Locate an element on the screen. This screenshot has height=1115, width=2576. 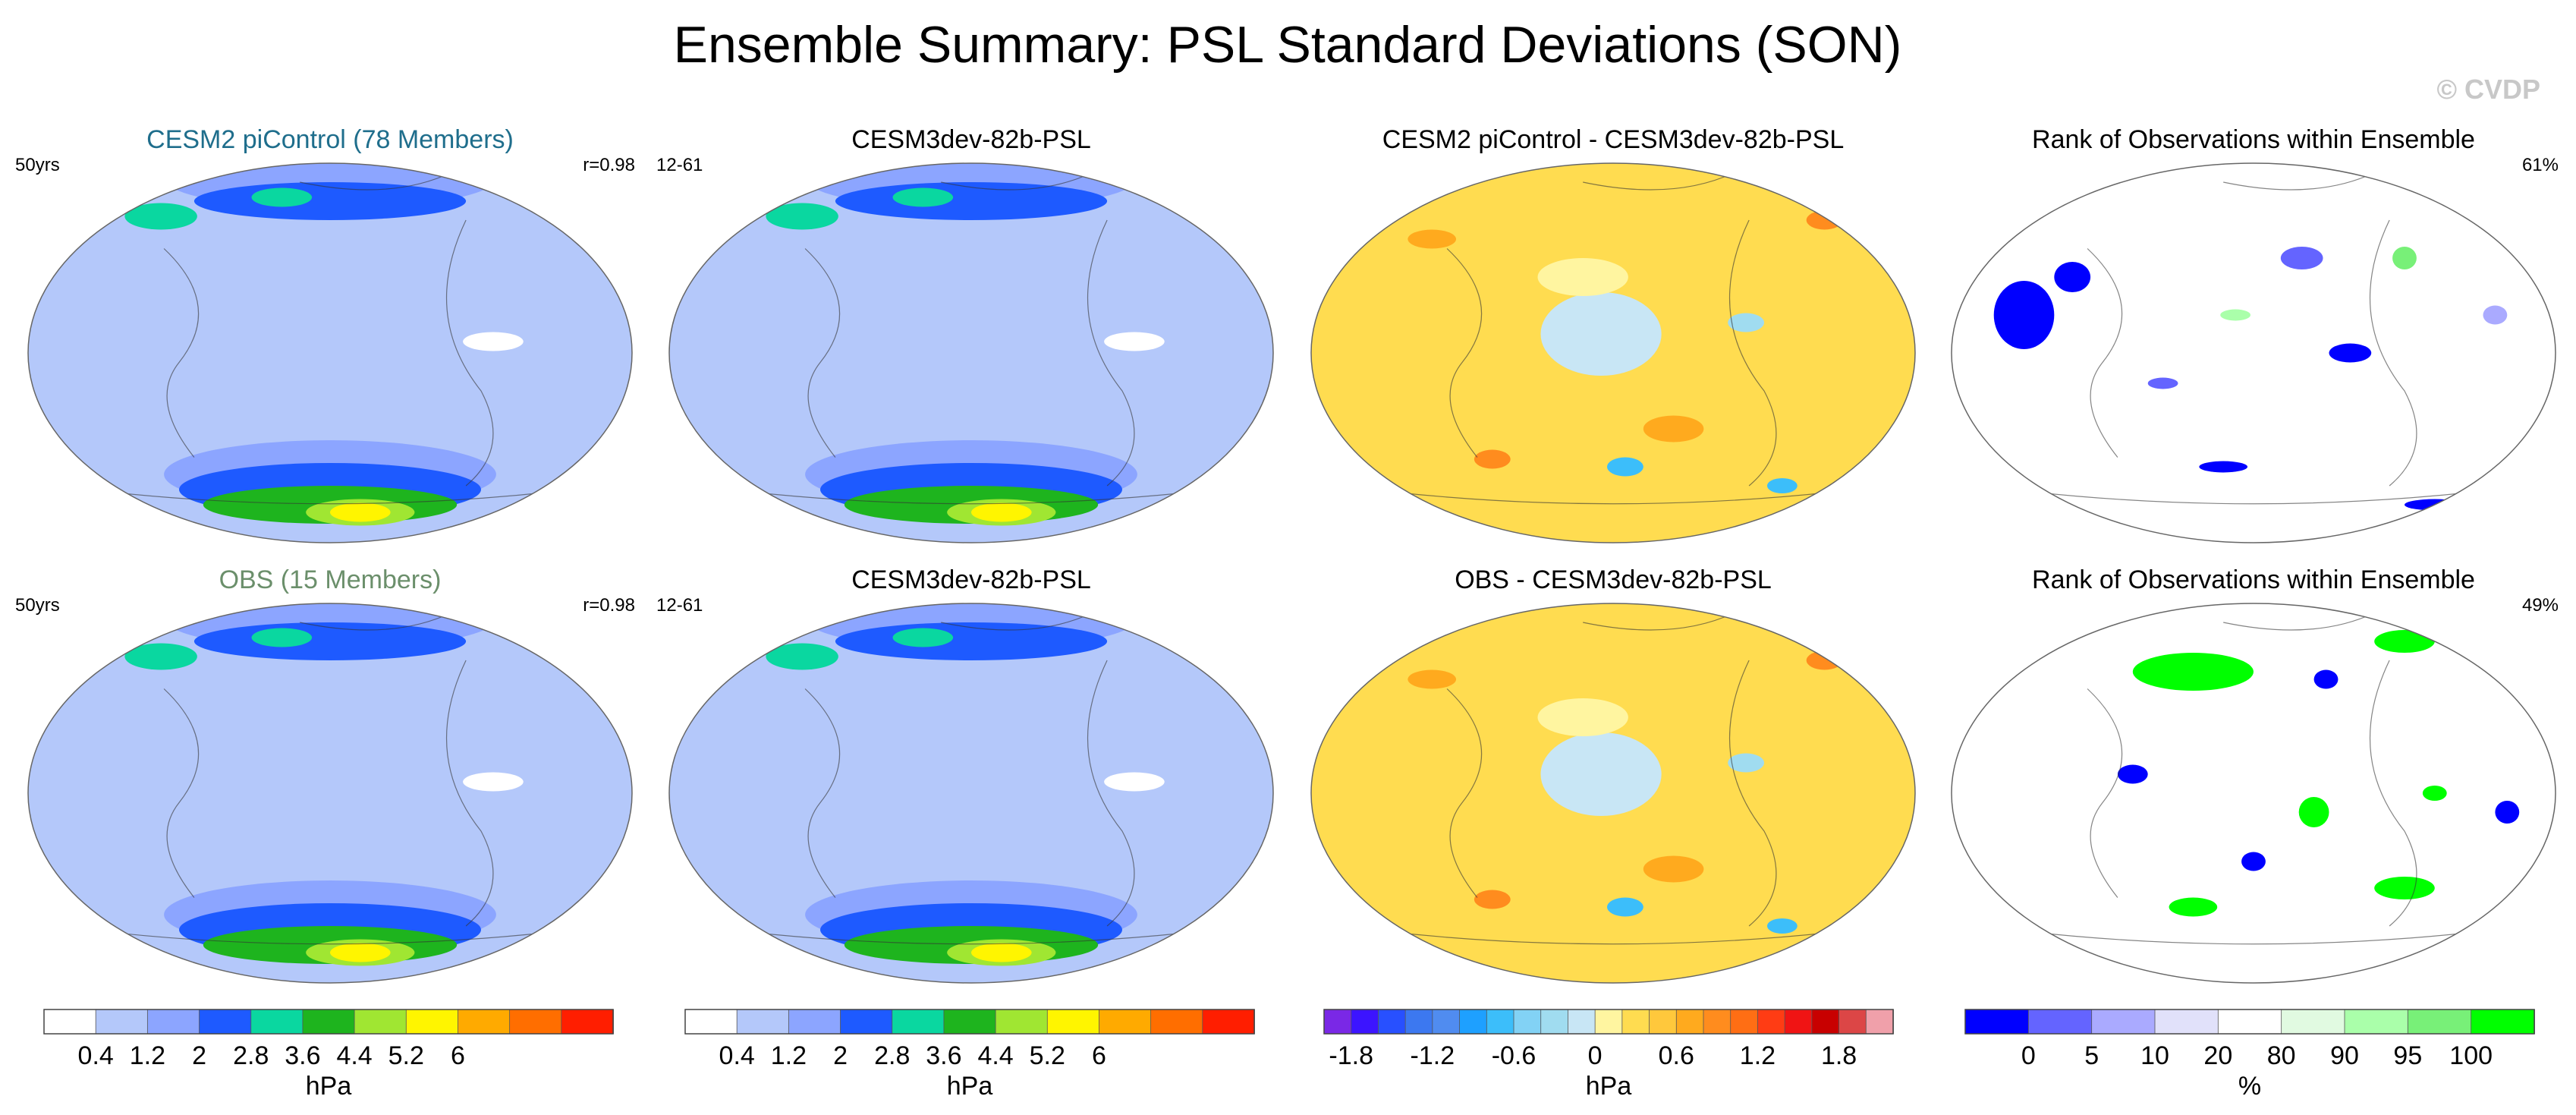
colorbar-tick-label: 10 is located at coordinates (2154, 1055).